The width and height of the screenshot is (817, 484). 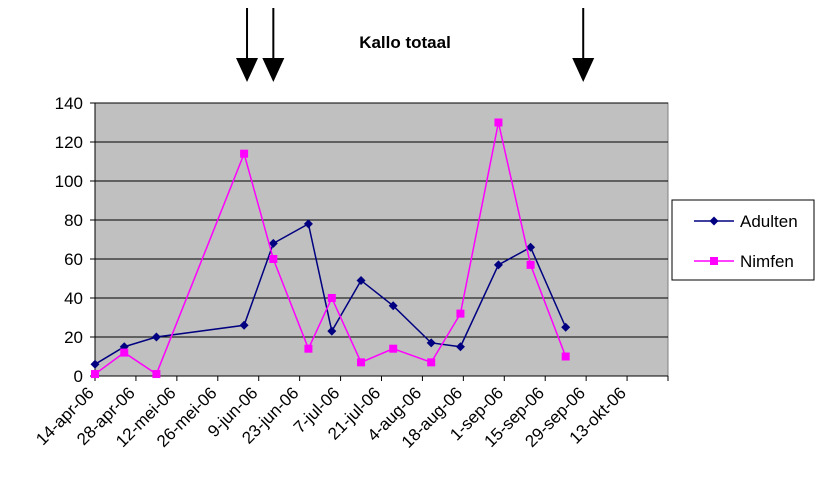 What do you see at coordinates (69, 181) in the screenshot?
I see `y-tick-label: 100` at bounding box center [69, 181].